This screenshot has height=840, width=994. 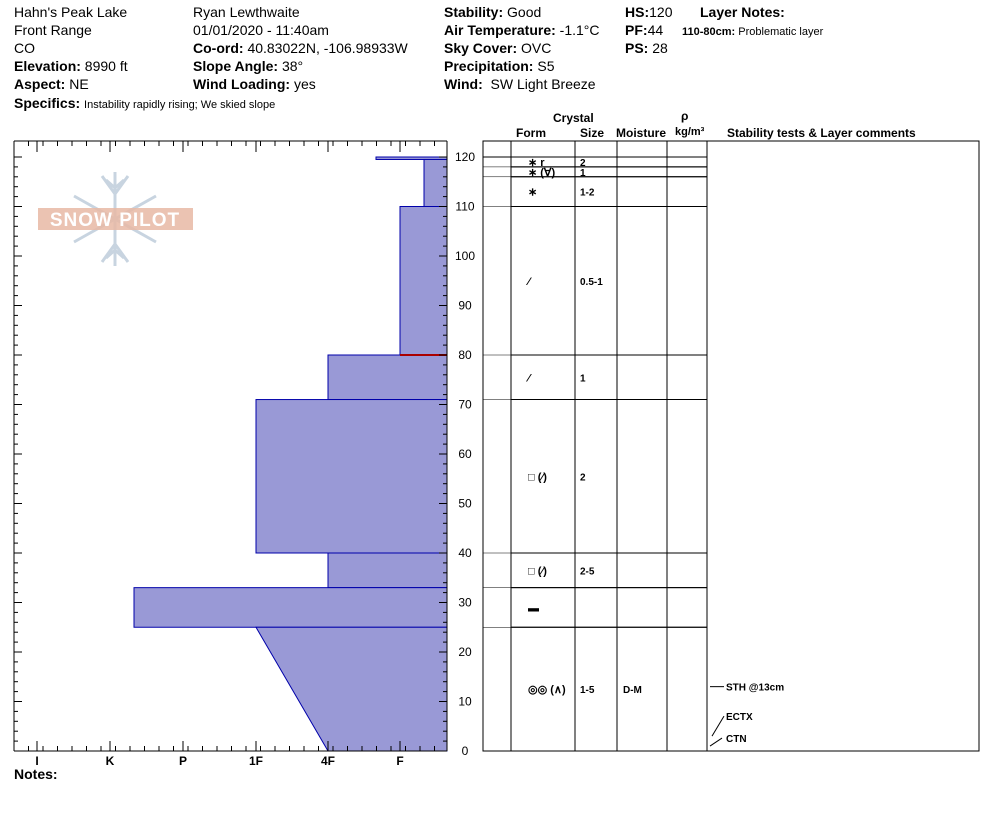 What do you see at coordinates (465, 256) in the screenshot?
I see `depth-tick-label: 100` at bounding box center [465, 256].